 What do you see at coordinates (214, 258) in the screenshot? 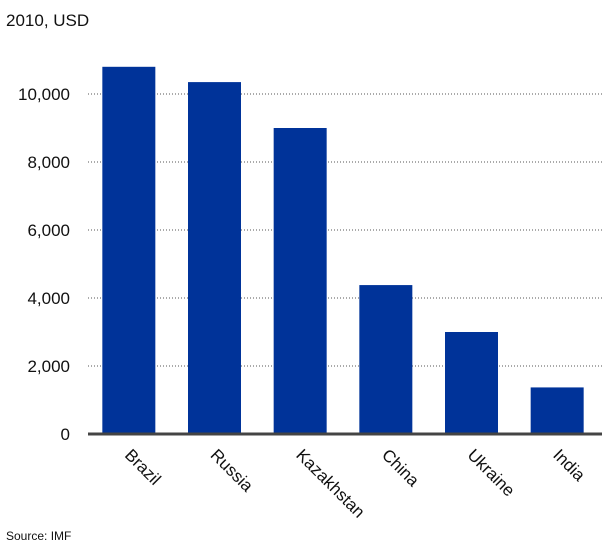
I see `bar-russia` at bounding box center [214, 258].